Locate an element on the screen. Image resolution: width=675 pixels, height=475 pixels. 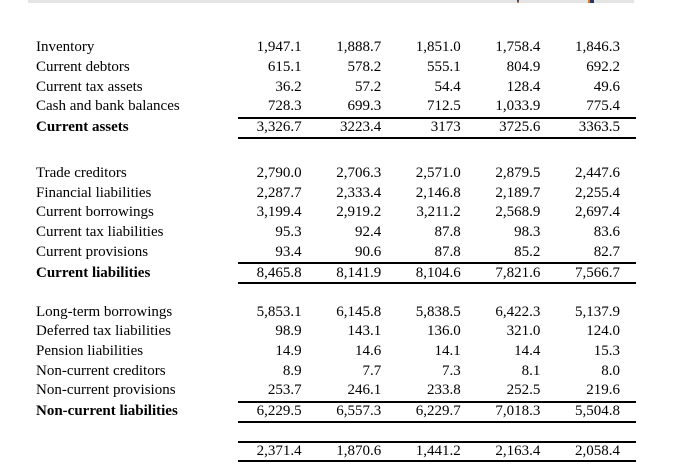
value-cell: 2,706.3 is located at coordinates (359, 173).